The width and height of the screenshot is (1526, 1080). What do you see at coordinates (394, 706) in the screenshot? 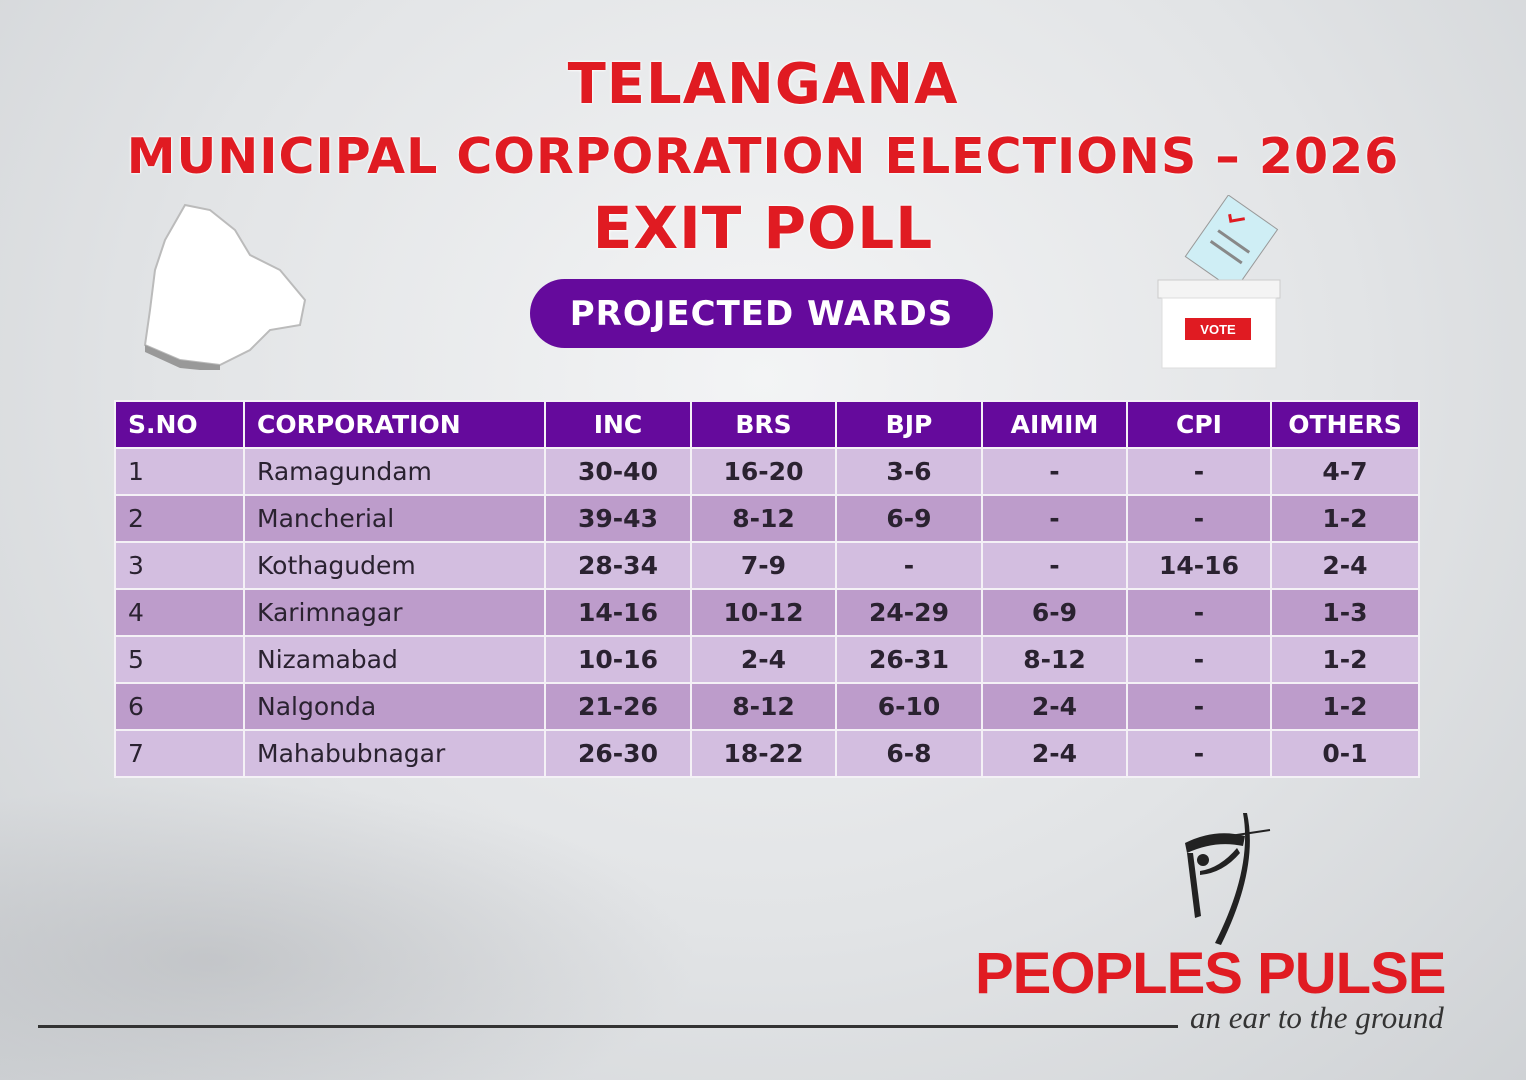
I see `cell-corporation: Nalgonda` at bounding box center [394, 706].